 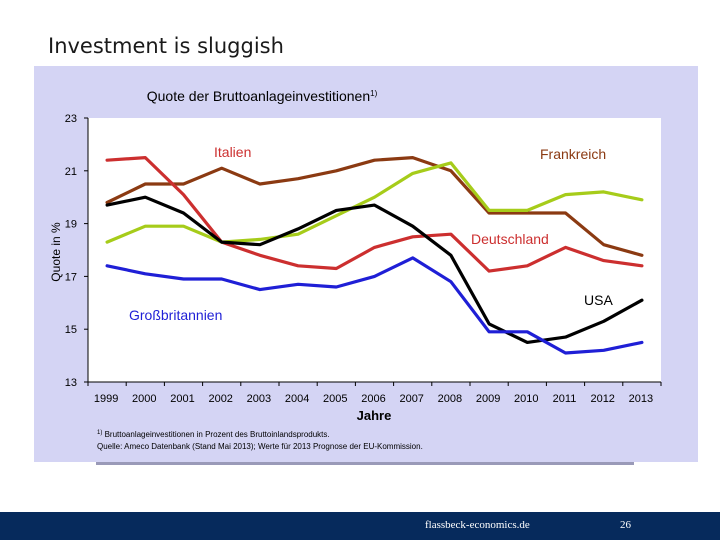 What do you see at coordinates (259, 399) in the screenshot?
I see `x-tick-label: 2003` at bounding box center [259, 399].